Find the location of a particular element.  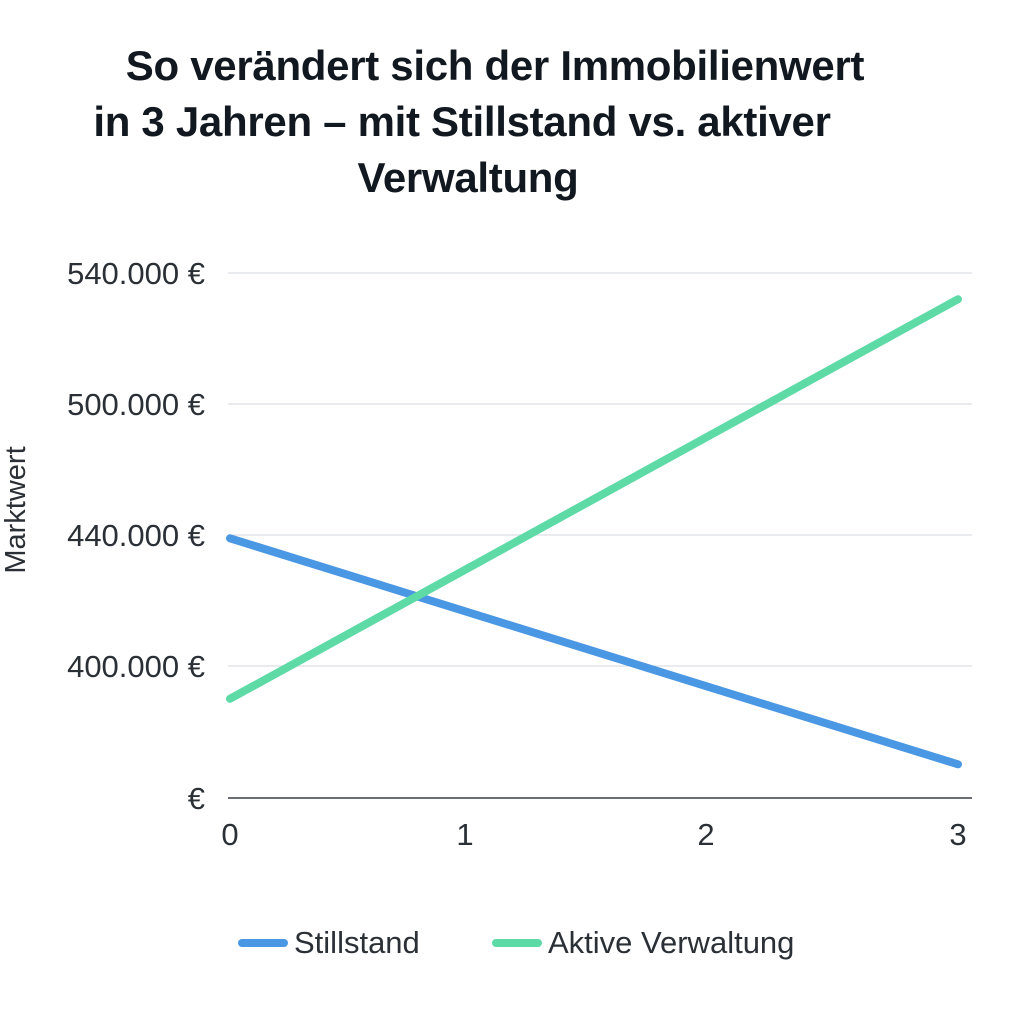

y-tick-label: 540.000 € is located at coordinates (136, 273).